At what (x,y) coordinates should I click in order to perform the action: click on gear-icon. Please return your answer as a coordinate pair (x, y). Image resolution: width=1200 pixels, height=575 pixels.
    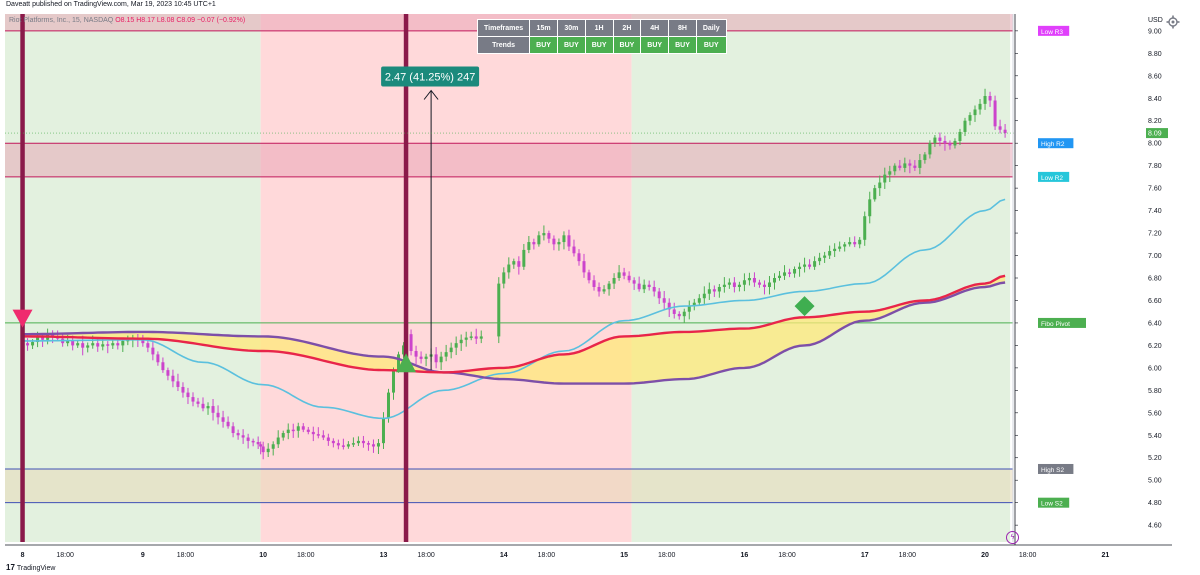
    Looking at the image, I should click on (1173, 22).